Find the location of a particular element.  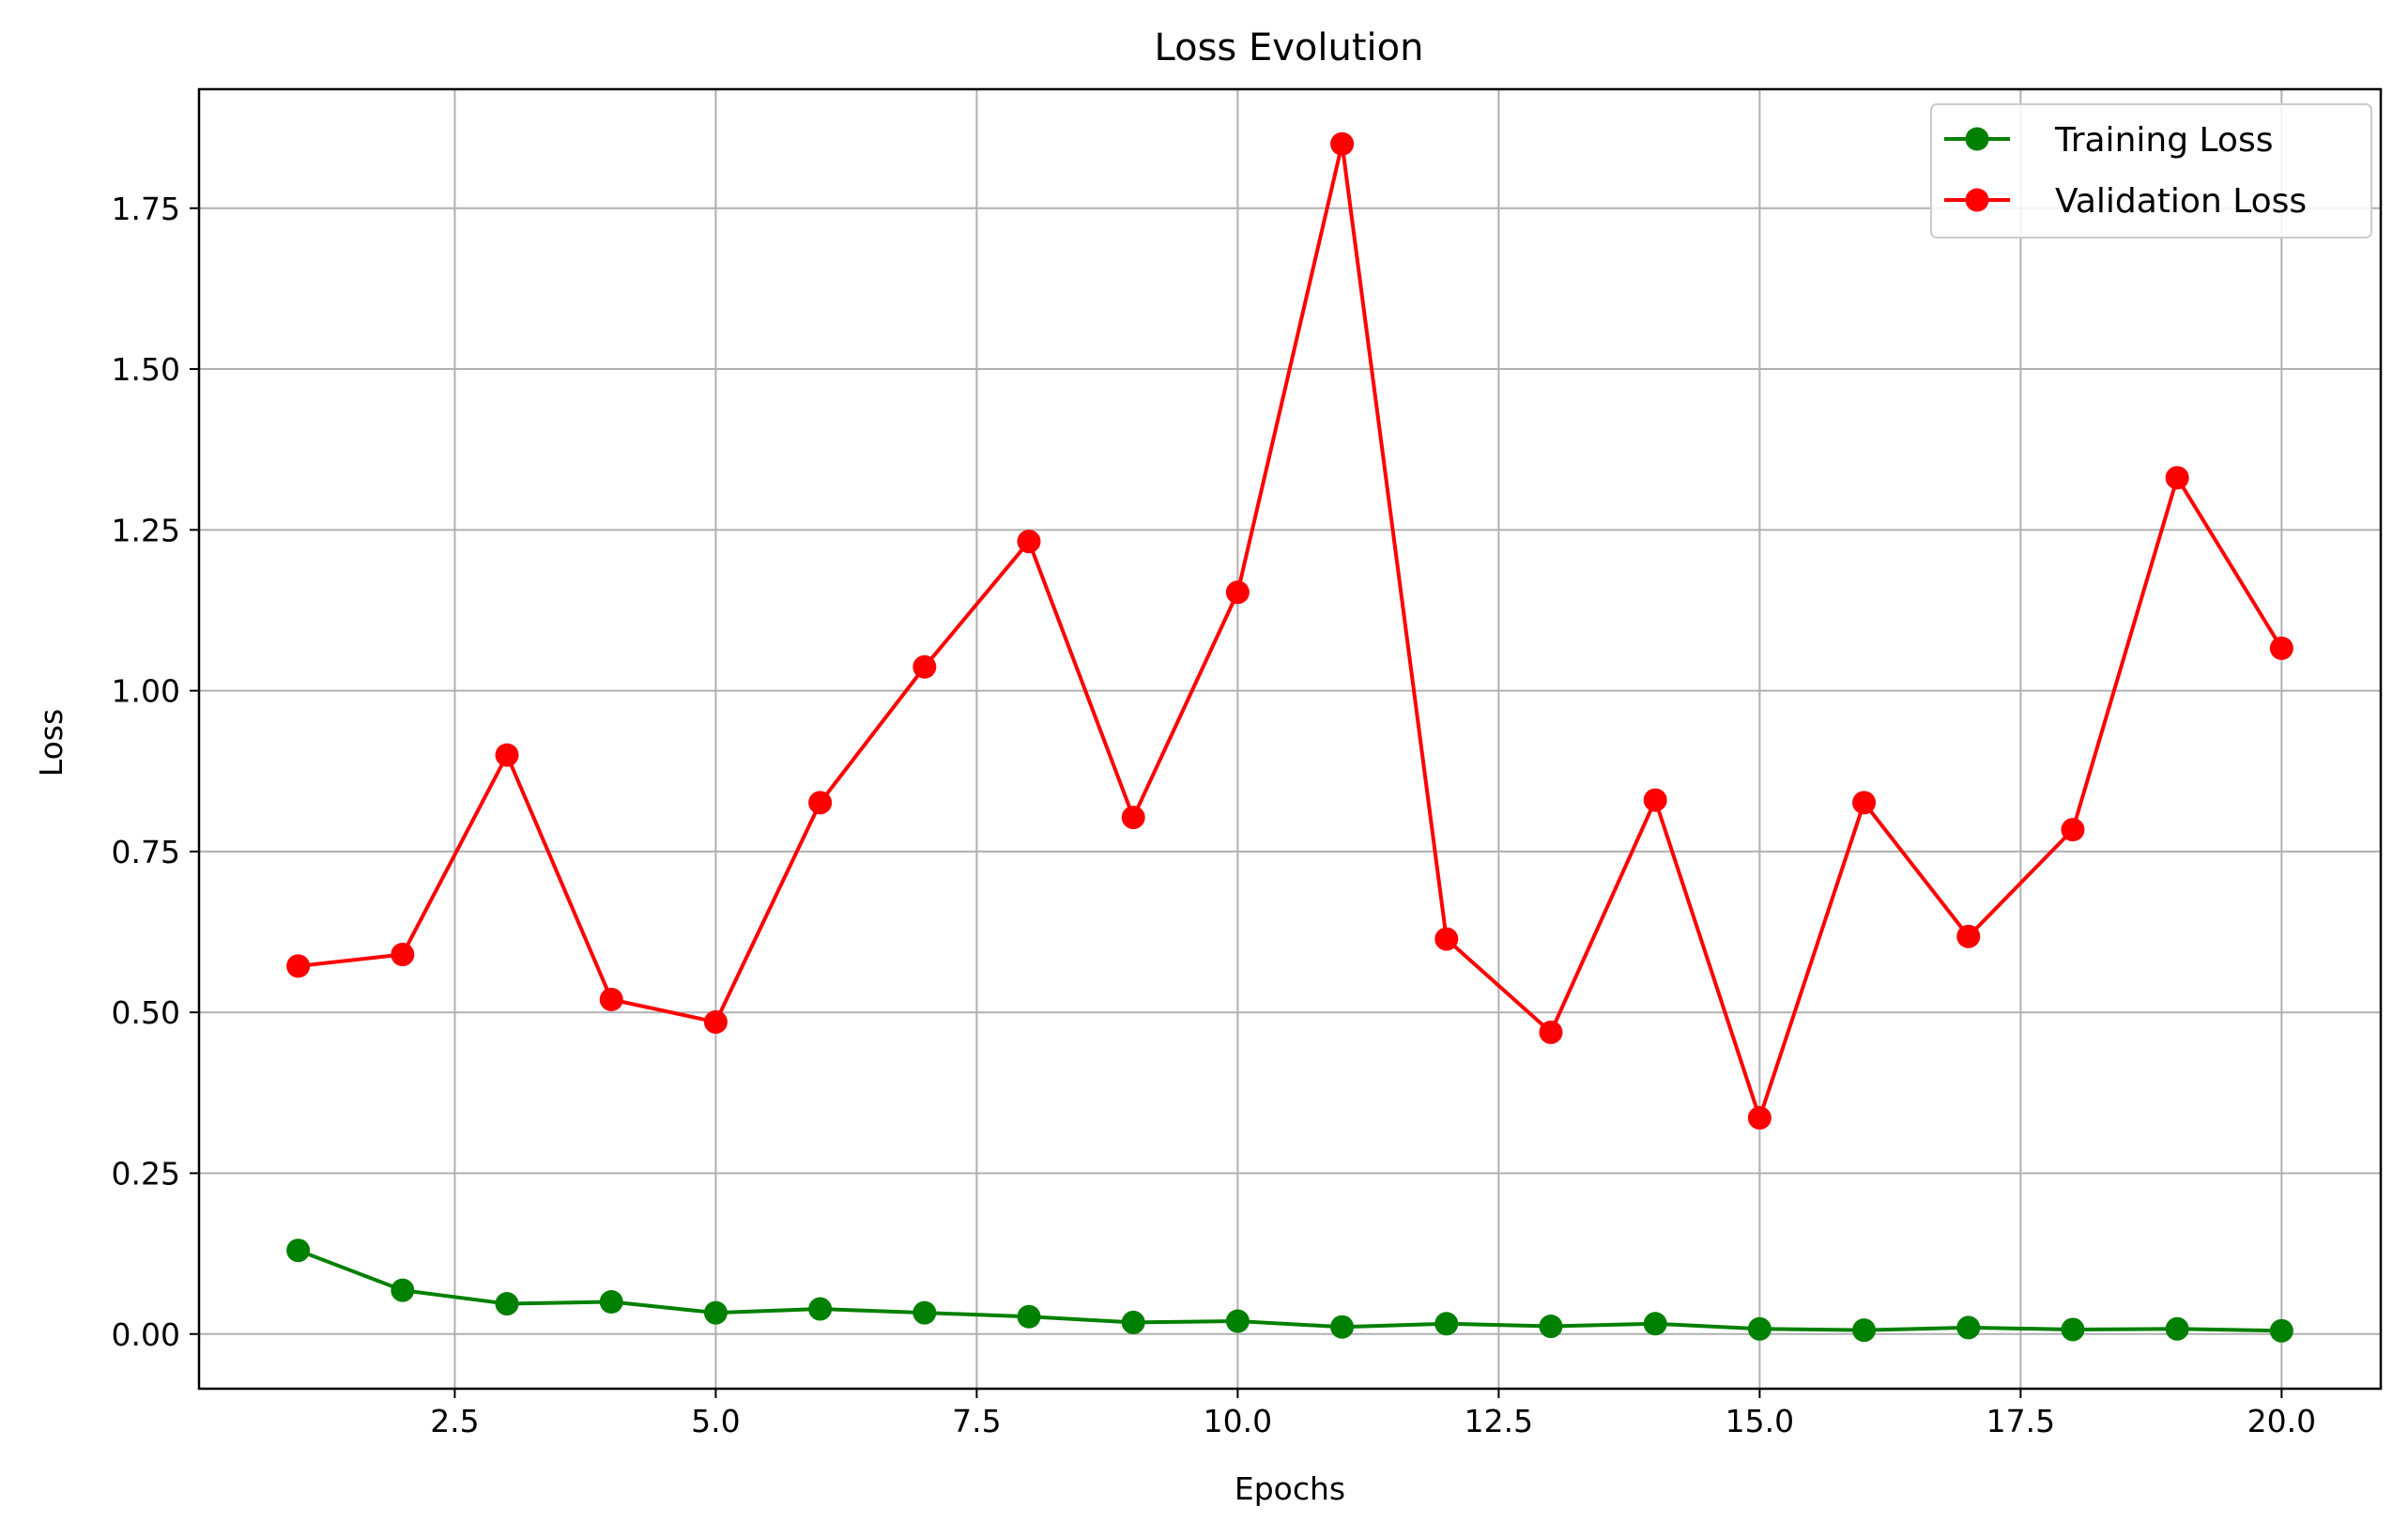

legend-box is located at coordinates (2151, 170).